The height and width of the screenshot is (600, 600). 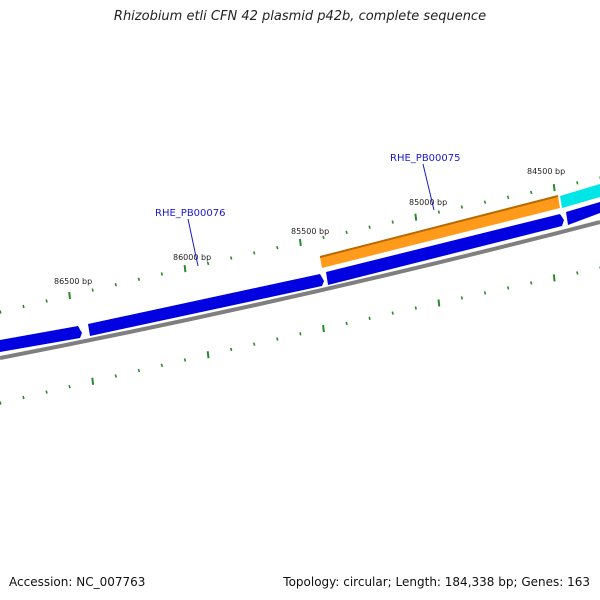 I want to click on gene-rhe-pb00075, so click(x=440, y=232).